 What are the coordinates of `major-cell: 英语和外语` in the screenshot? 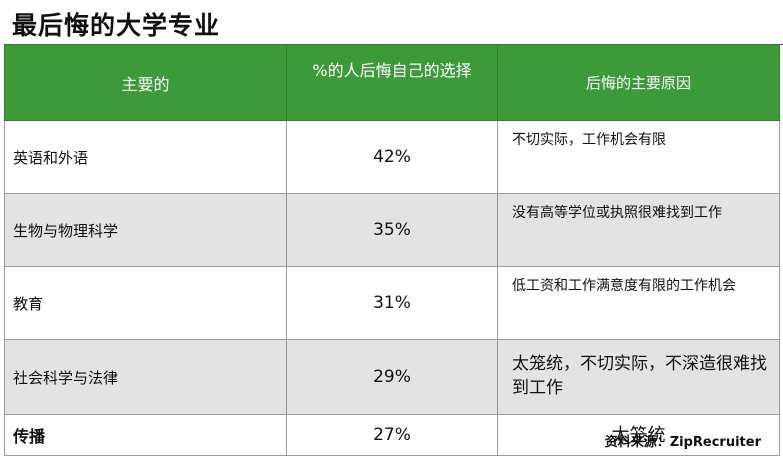 It's located at (145, 157).